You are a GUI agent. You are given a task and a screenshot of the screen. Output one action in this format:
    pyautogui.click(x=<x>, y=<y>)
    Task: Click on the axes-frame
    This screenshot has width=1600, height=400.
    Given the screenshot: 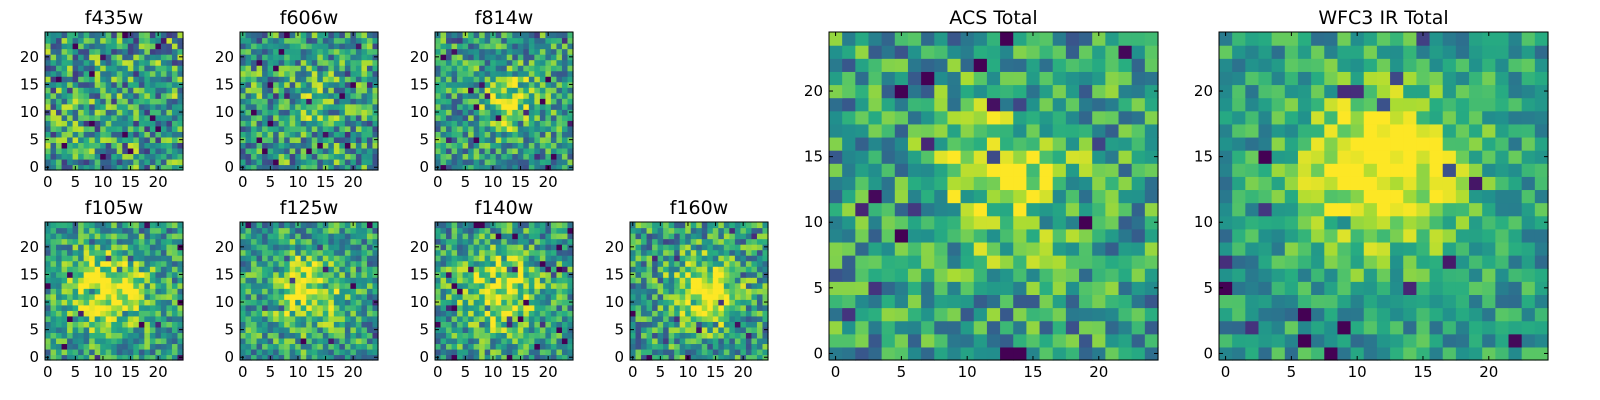 What is the action you would take?
    pyautogui.click(x=309, y=291)
    